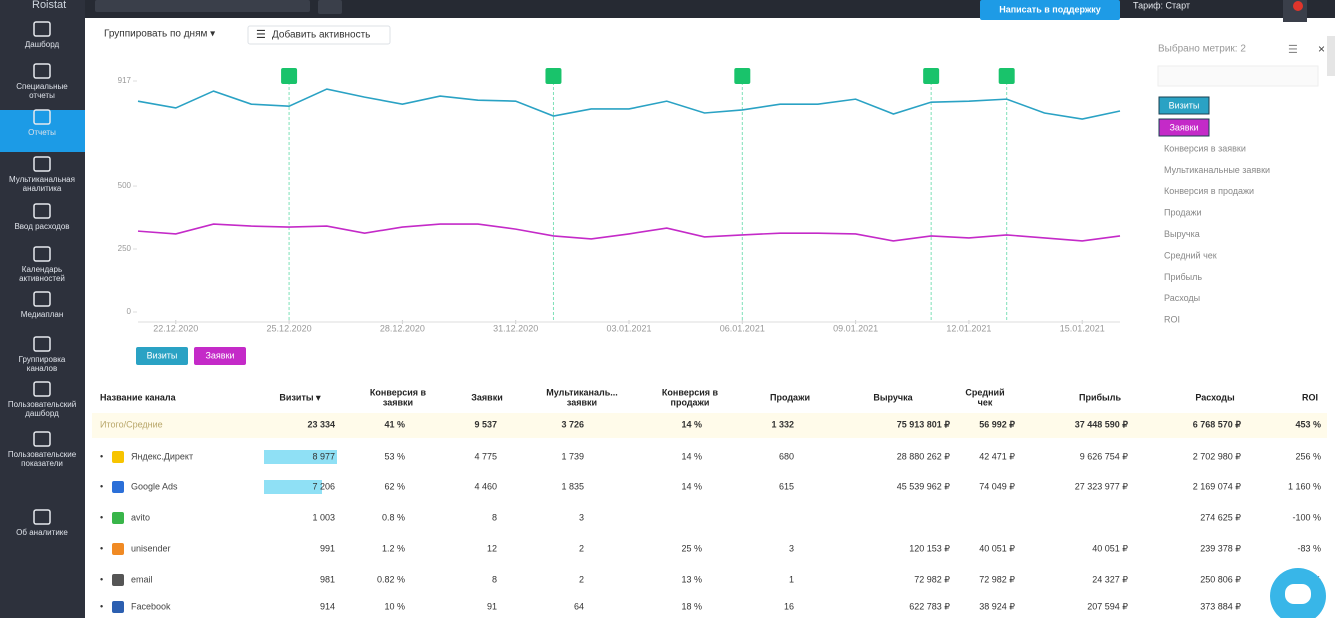 The width and height of the screenshot is (1335, 618). I want to click on channel-name: unisender, so click(151, 548).